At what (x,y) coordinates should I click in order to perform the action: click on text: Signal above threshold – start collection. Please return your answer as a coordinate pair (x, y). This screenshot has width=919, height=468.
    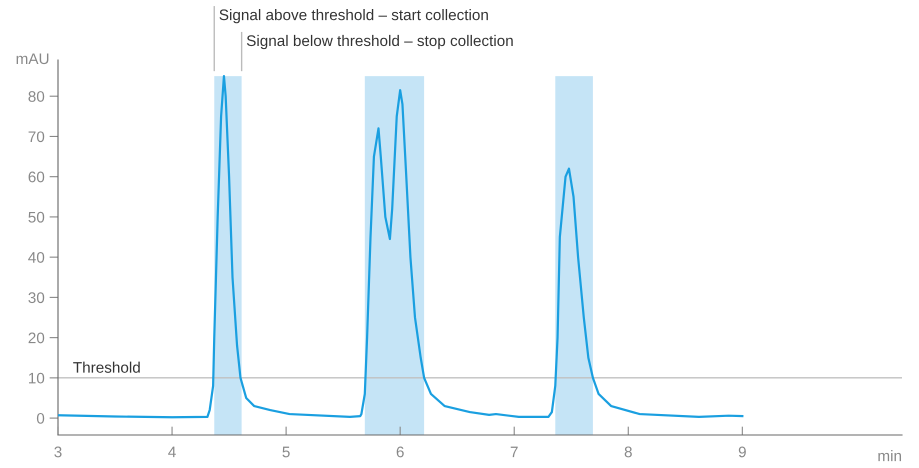
    Looking at the image, I should click on (354, 16).